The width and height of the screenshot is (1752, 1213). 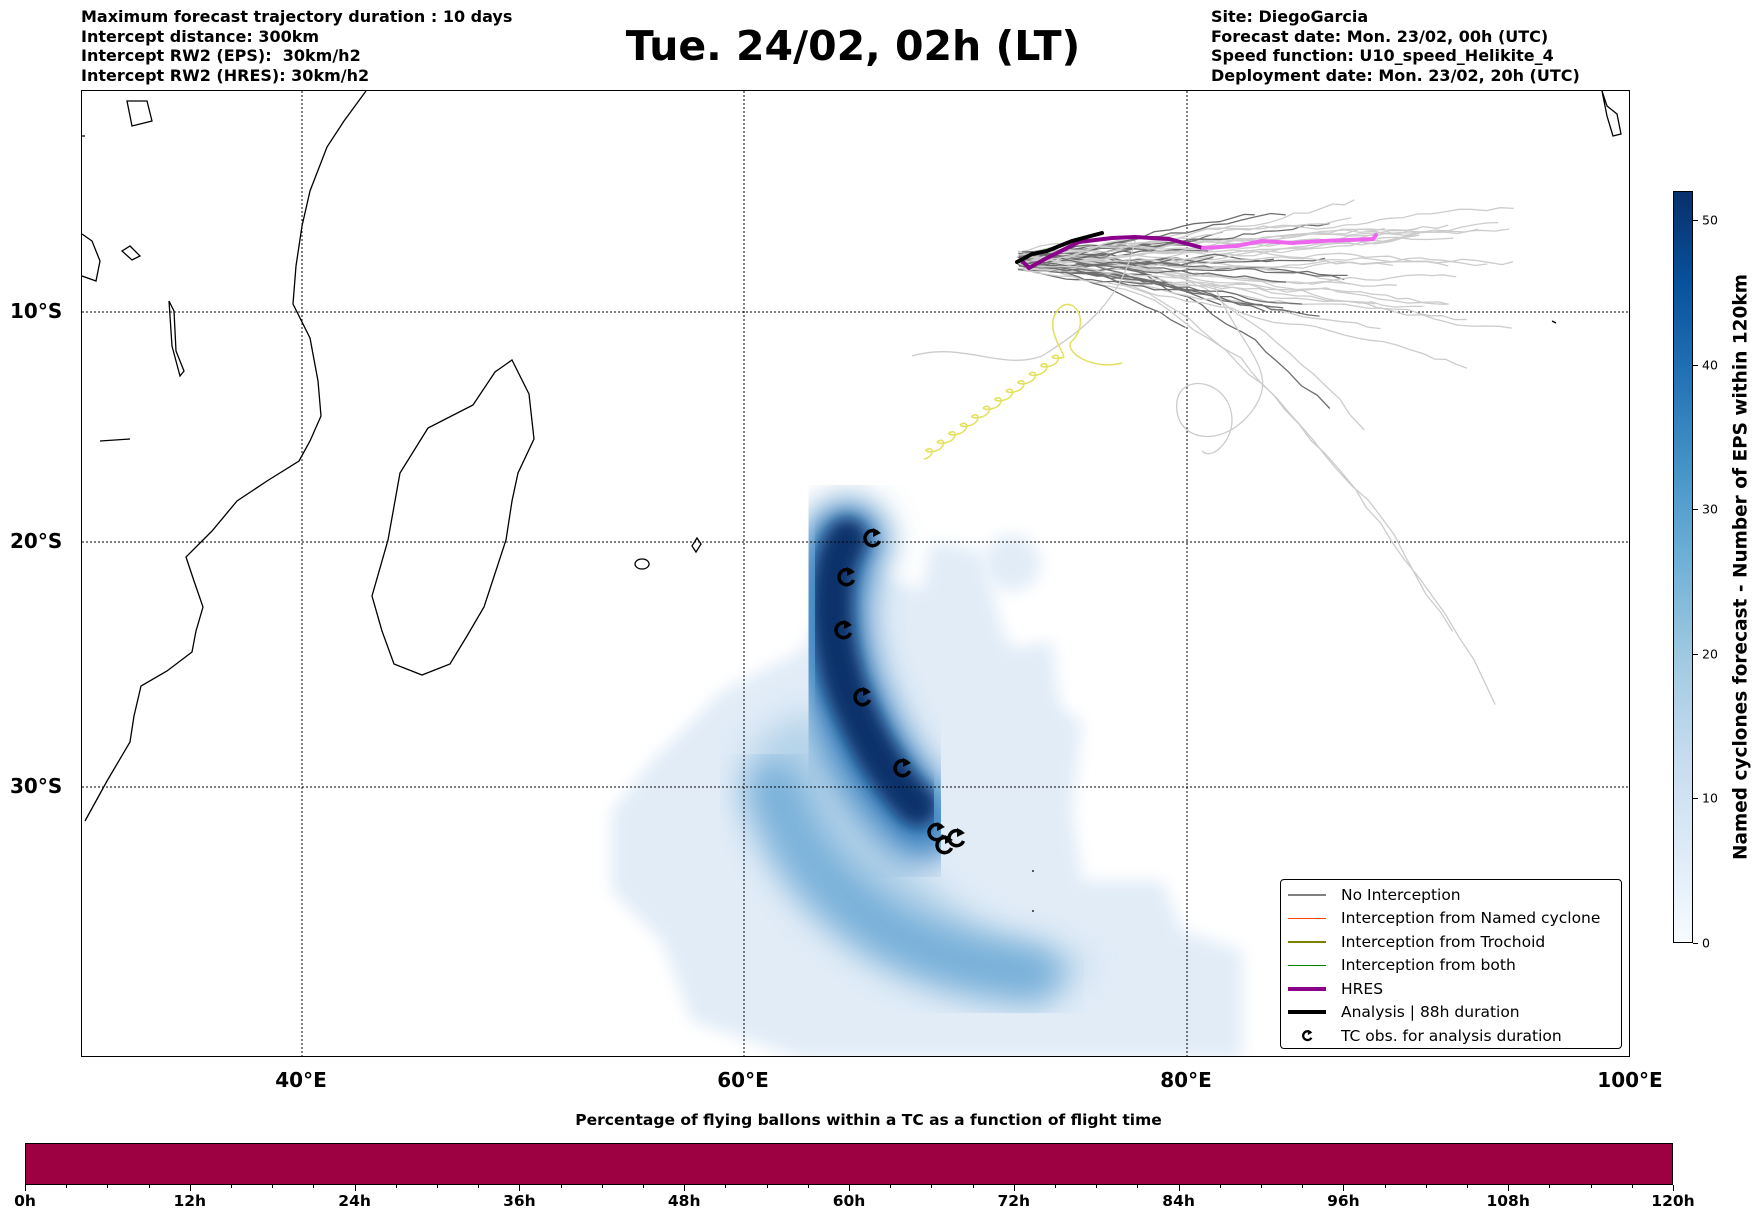 What do you see at coordinates (1443, 941) in the screenshot?
I see `legend-label: Interception from Trochoid` at bounding box center [1443, 941].